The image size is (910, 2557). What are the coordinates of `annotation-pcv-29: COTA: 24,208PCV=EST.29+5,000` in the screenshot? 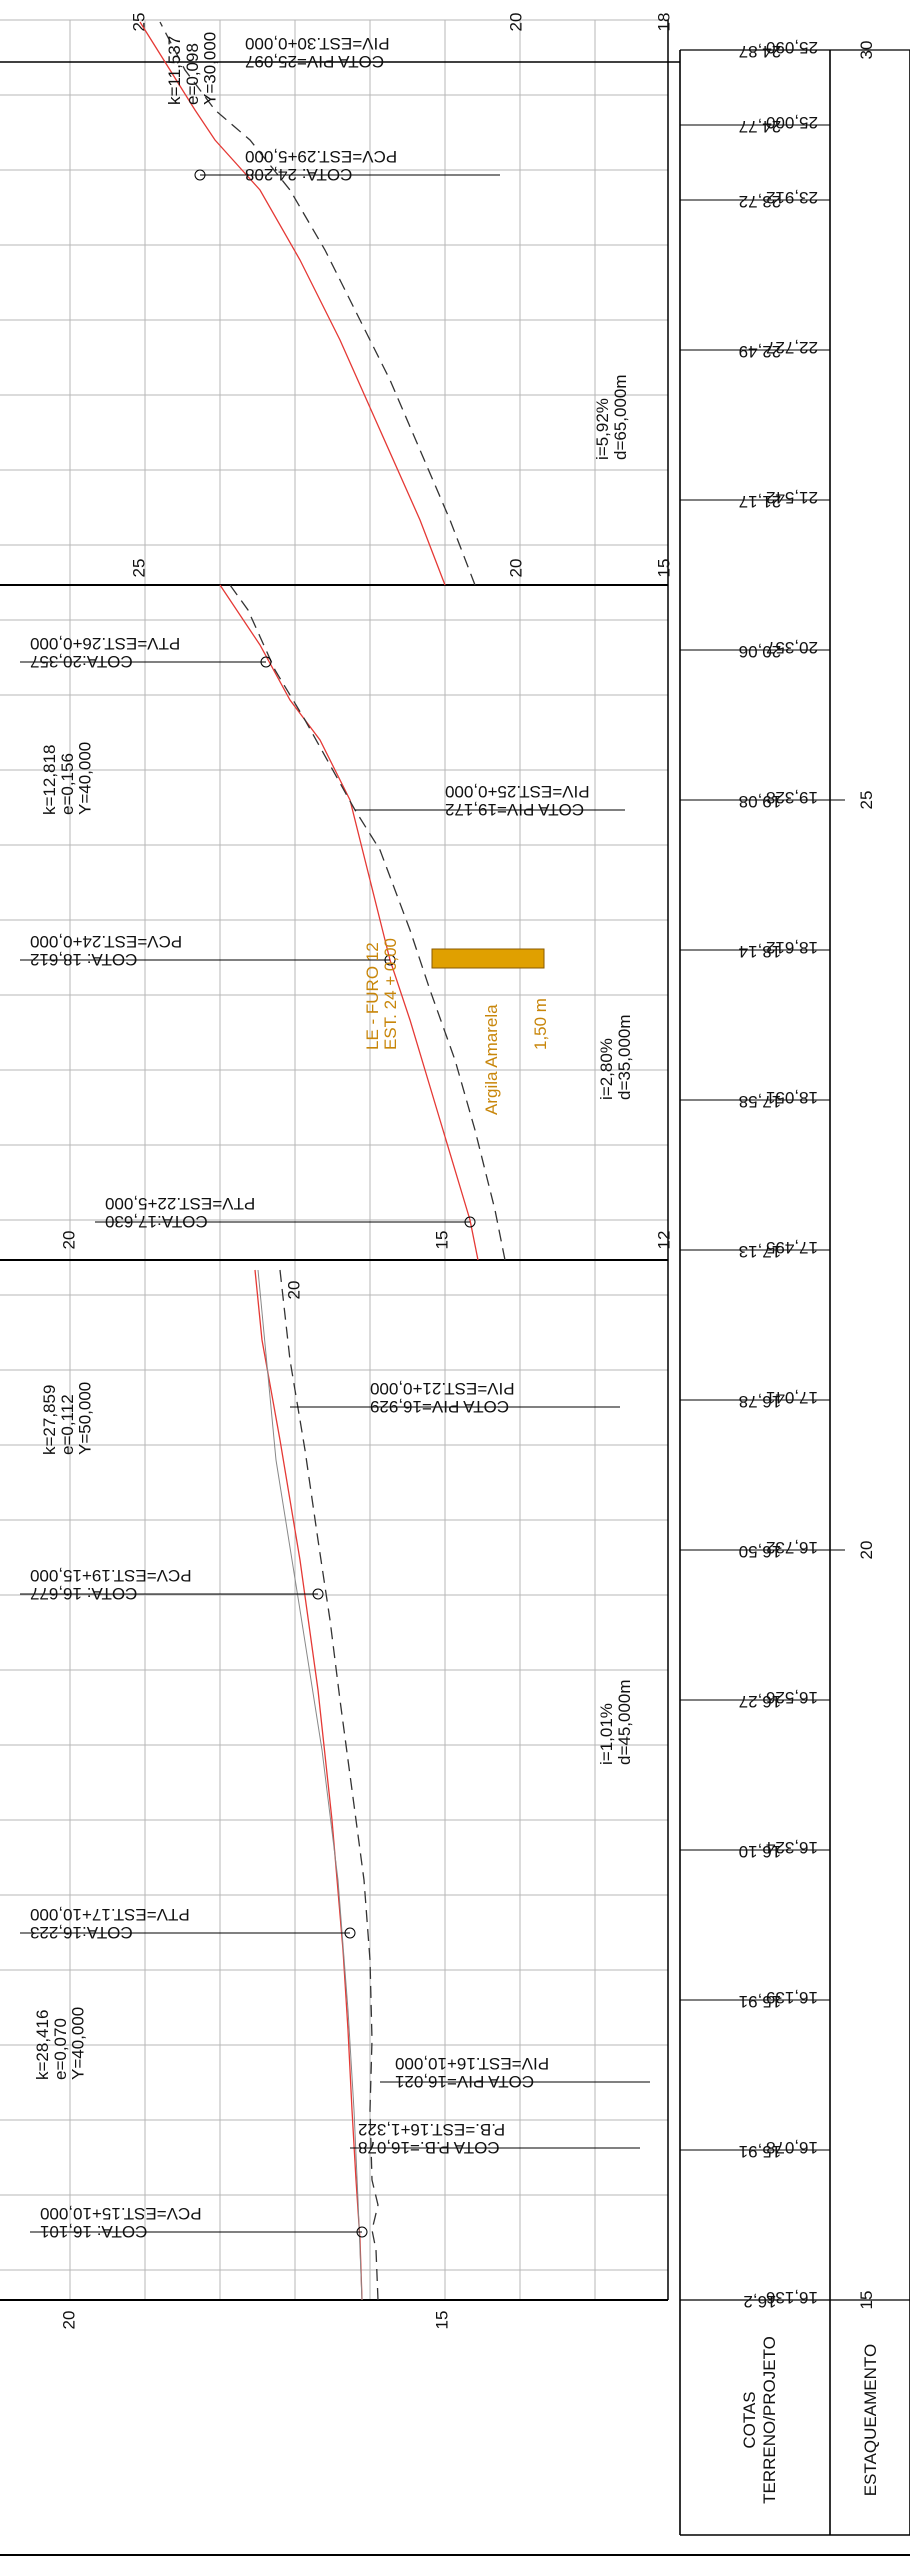 It's located at (321, 165).